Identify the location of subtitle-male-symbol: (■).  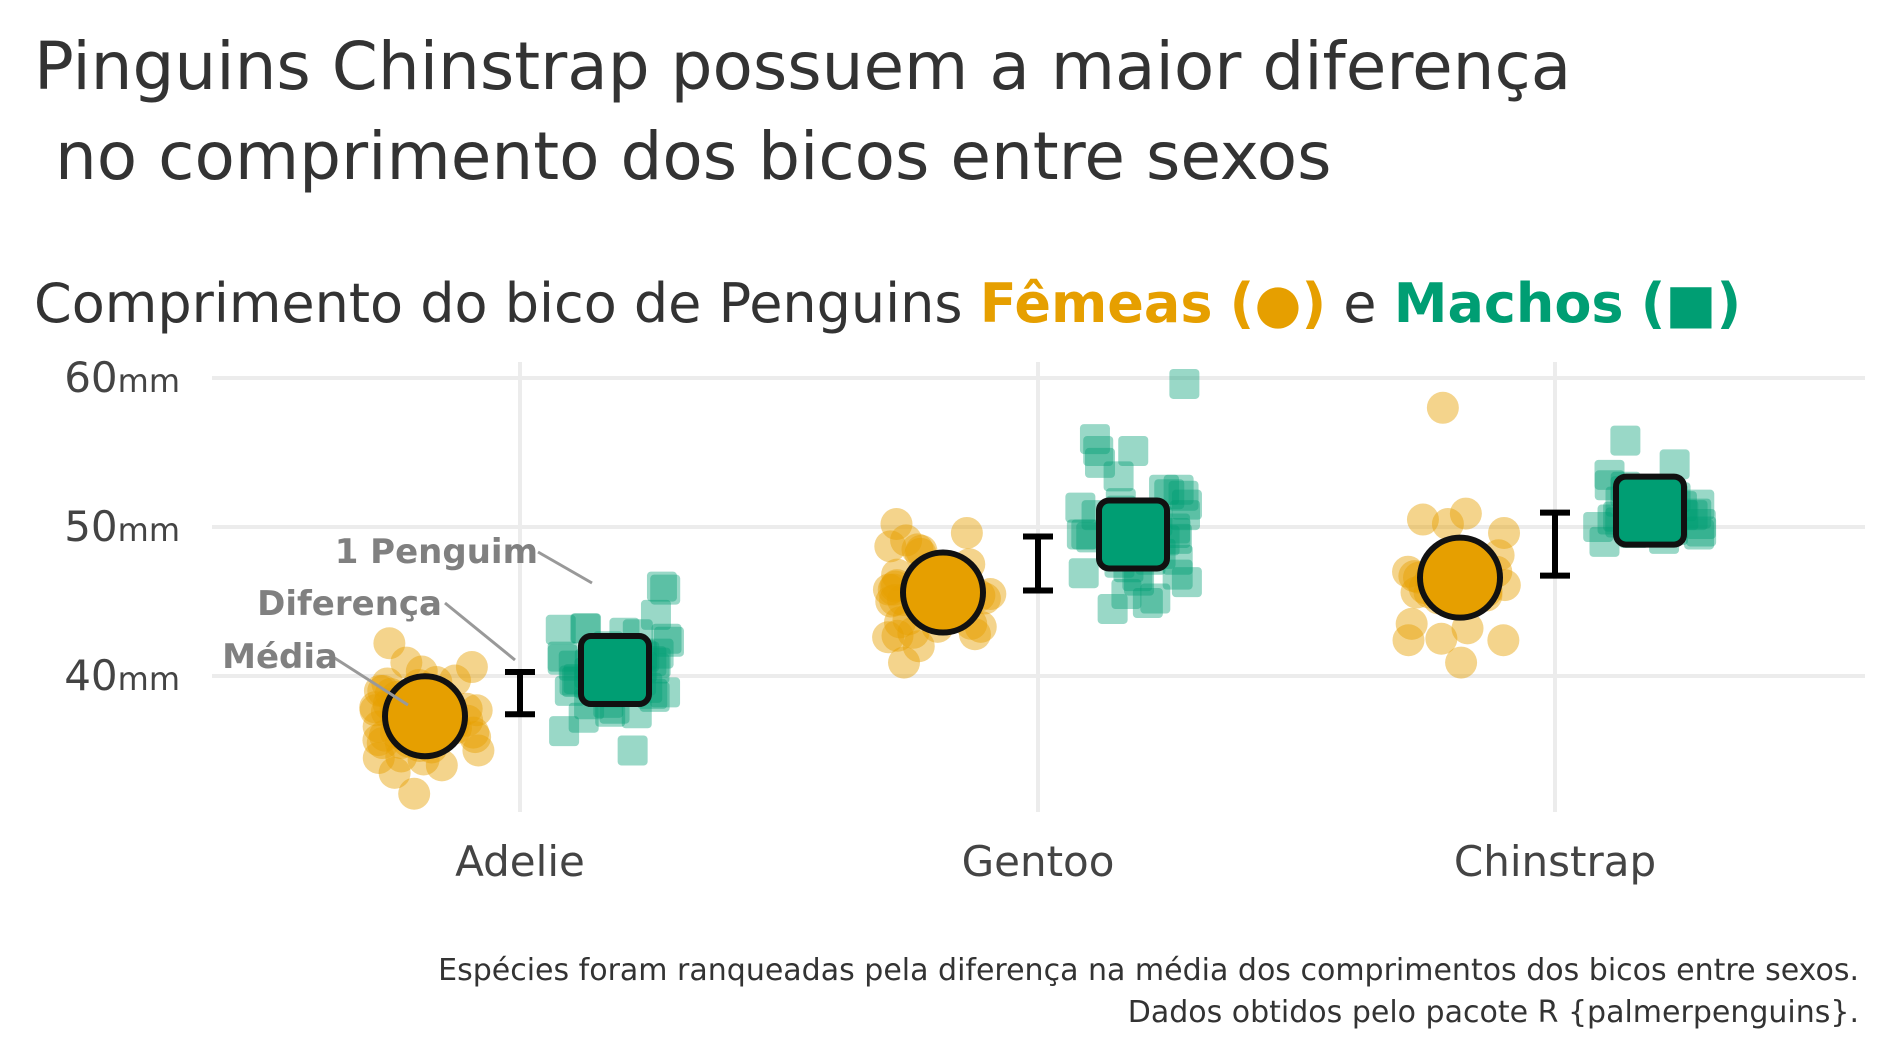
(1691, 303).